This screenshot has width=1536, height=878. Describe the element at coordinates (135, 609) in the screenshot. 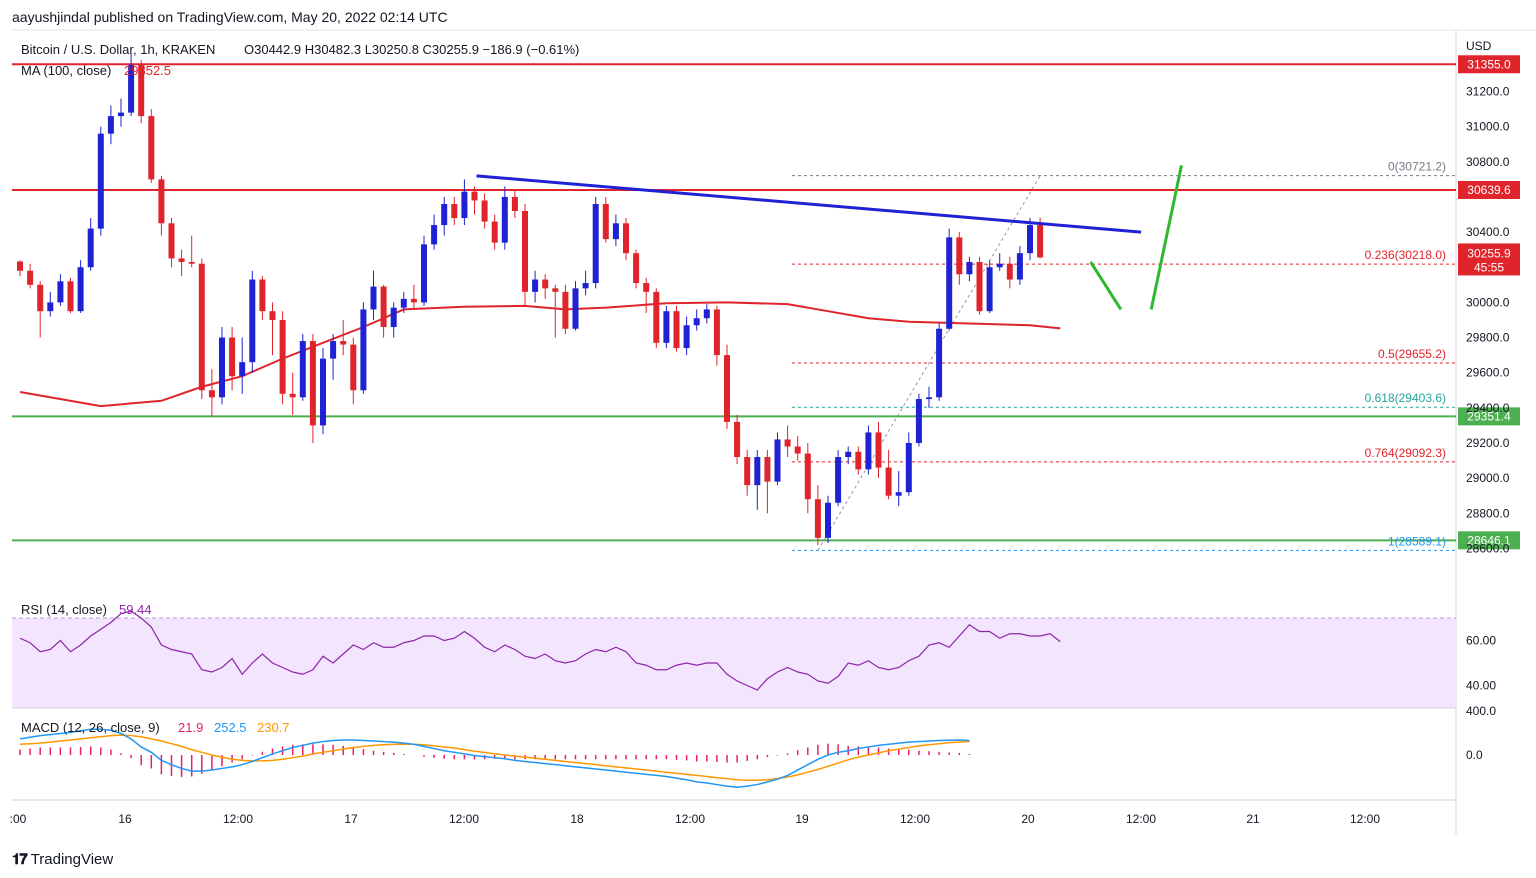

I see `rsi-value: 59.44` at that location.